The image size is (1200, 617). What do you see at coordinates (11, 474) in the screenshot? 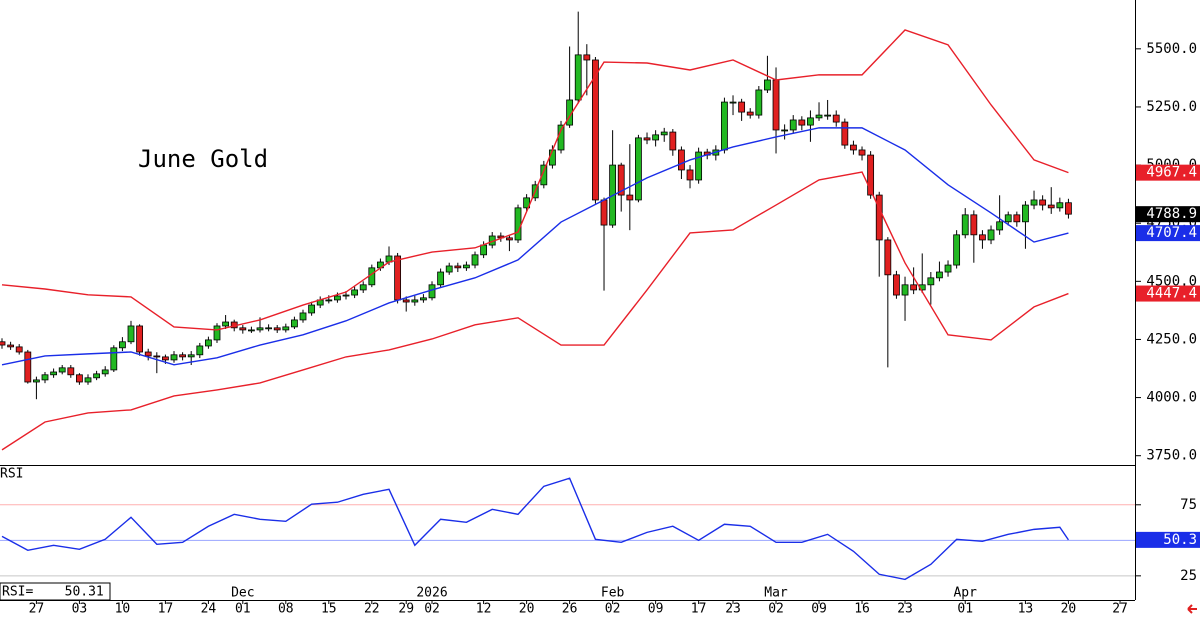
I see `rsi-title: RSI` at bounding box center [11, 474].